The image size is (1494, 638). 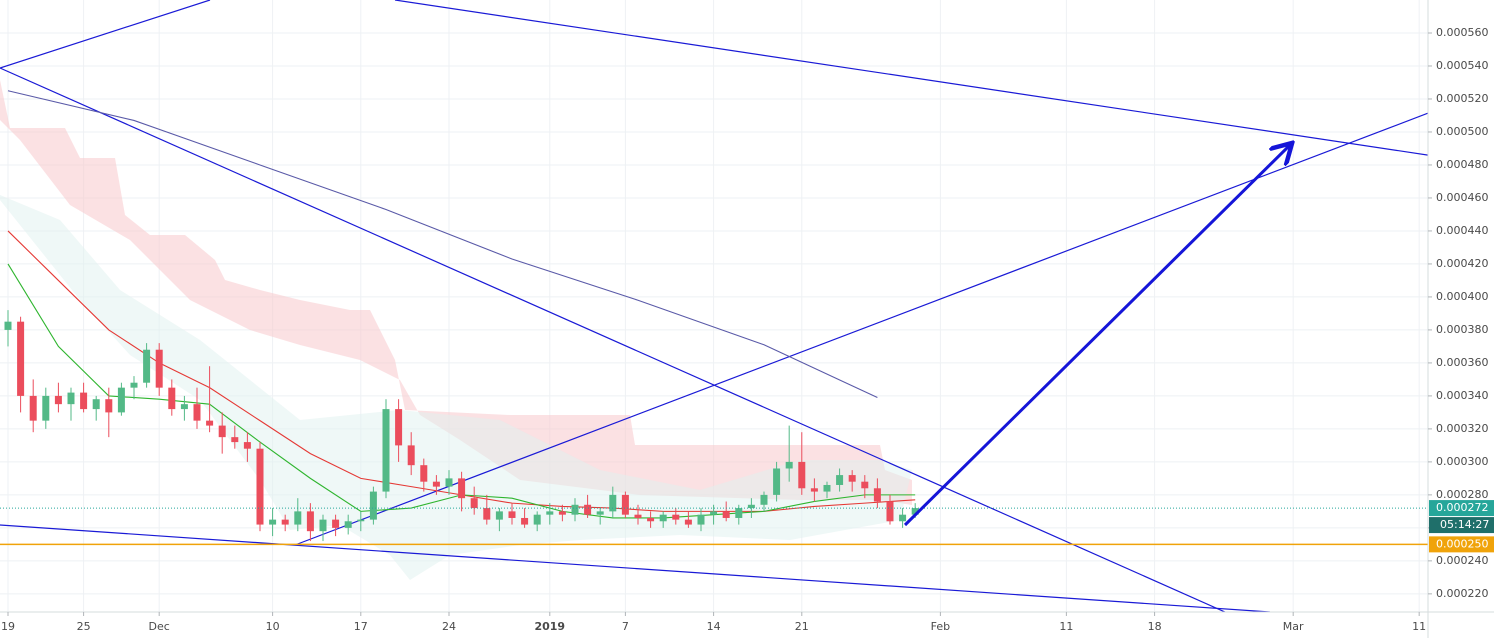 I want to click on last-price-tag, so click(x=1461, y=508).